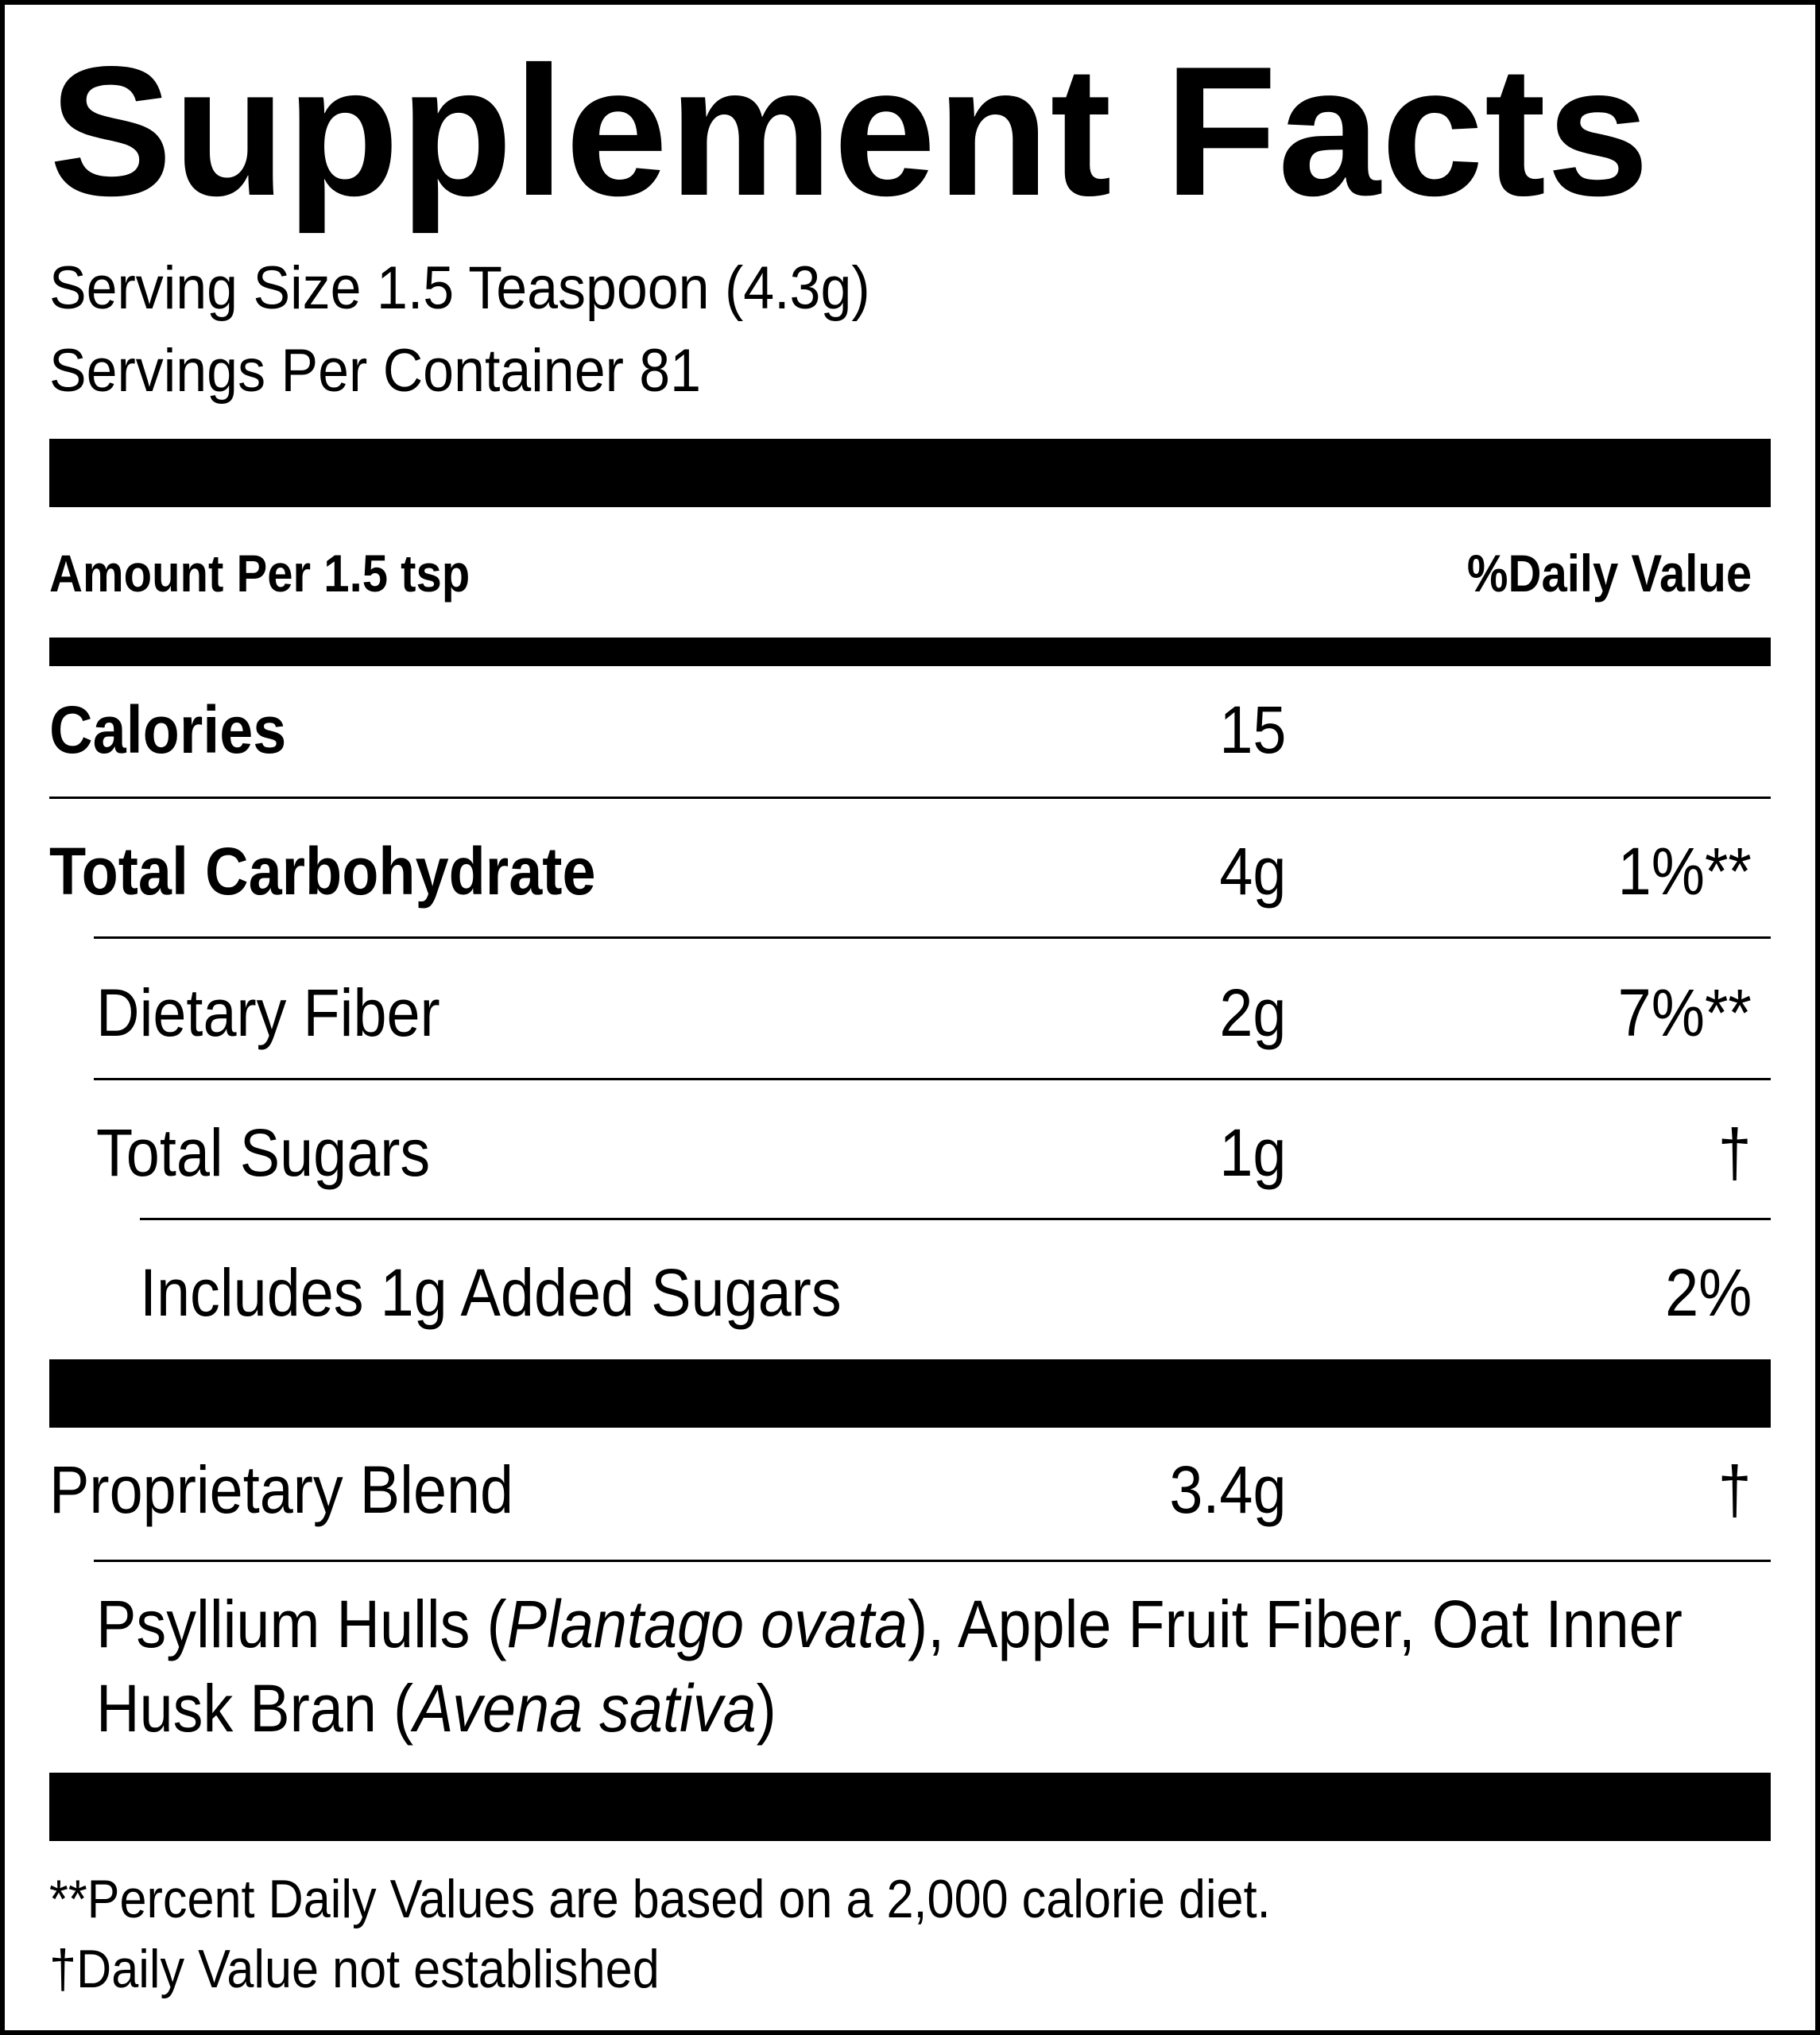  I want to click on total-sugars-label: Total Sugars, so click(263, 1152).